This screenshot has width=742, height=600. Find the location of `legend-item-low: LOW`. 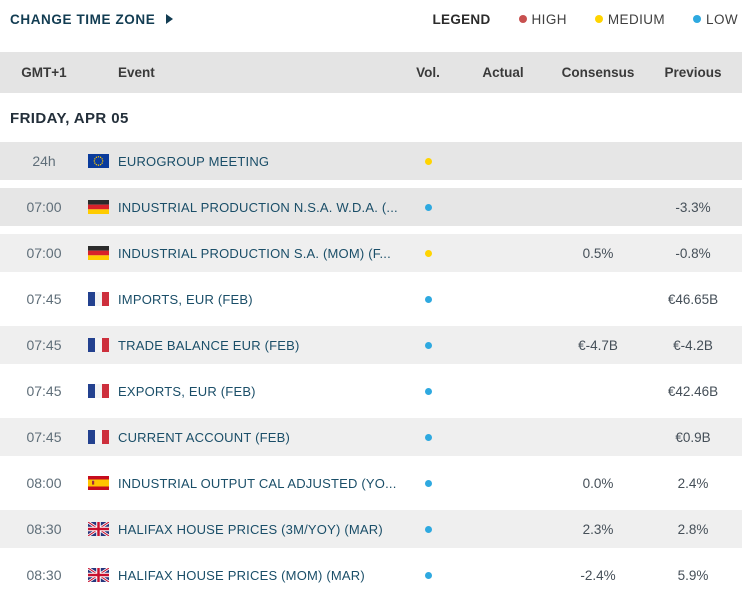

legend-item-low: LOW is located at coordinates (715, 19).